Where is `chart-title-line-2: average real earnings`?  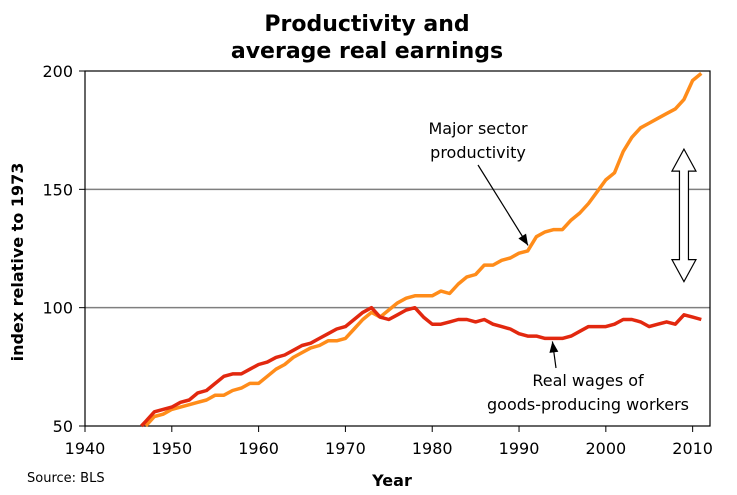 chart-title-line-2: average real earnings is located at coordinates (367, 51).